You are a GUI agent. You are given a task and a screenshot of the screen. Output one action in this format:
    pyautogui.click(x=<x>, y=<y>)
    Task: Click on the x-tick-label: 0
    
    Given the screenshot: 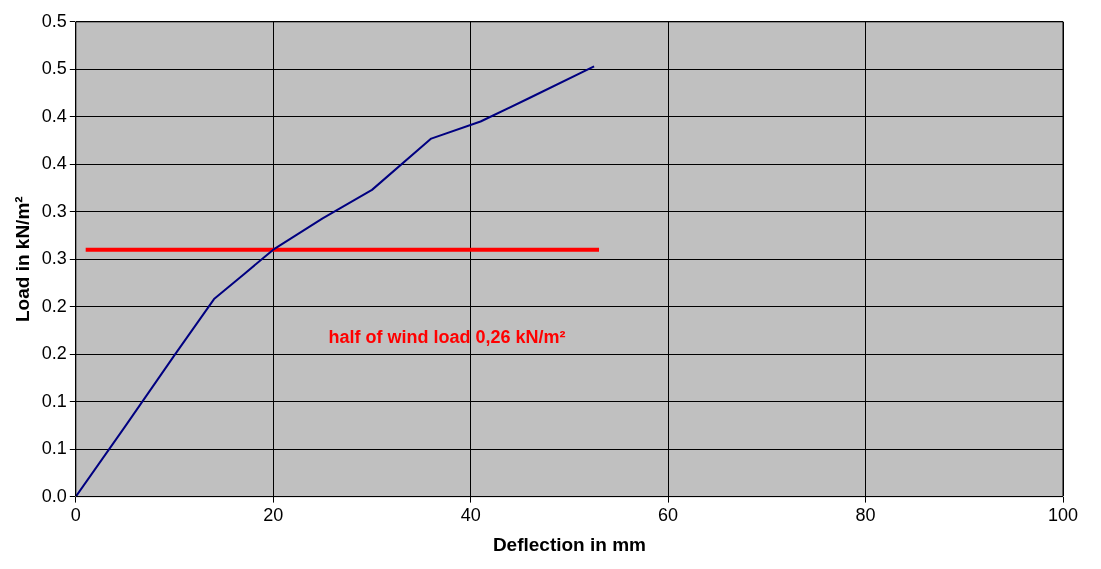 What is the action you would take?
    pyautogui.click(x=75, y=515)
    